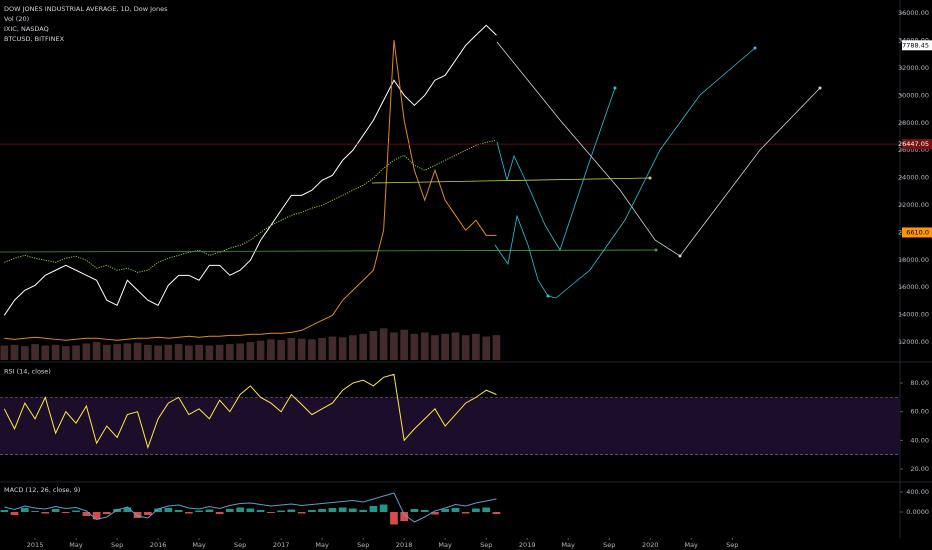 Image resolution: width=932 pixels, height=550 pixels. What do you see at coordinates (913, 150) in the screenshot?
I see `y-tick-label: 26000.00` at bounding box center [913, 150].